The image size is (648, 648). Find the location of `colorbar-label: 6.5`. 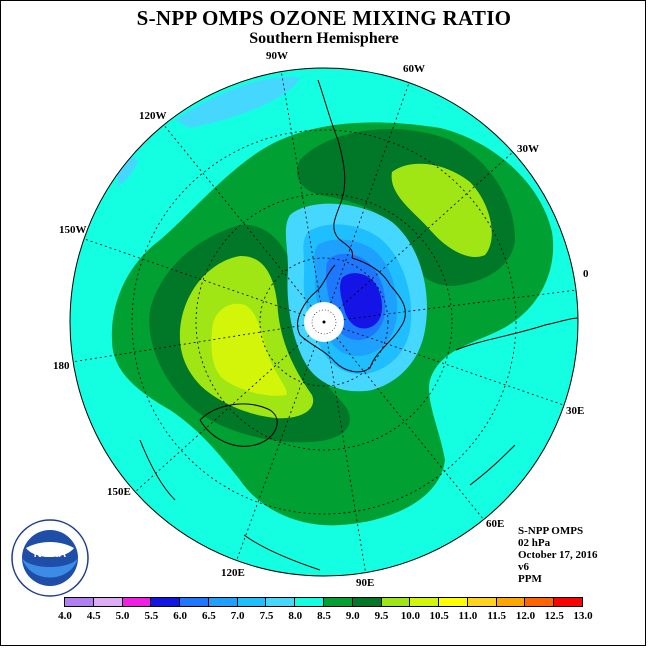

colorbar-label: 6.5 is located at coordinates (209, 616).